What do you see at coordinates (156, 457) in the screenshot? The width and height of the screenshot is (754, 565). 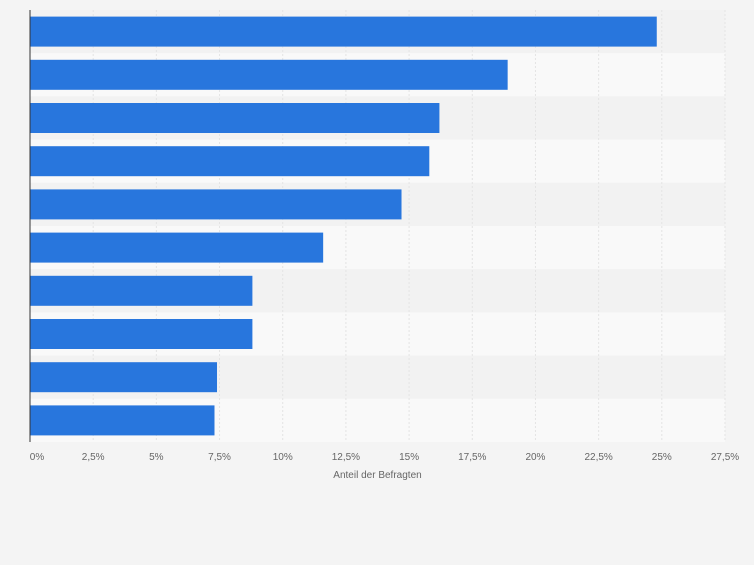 I see `x-tick-label: 5%` at bounding box center [156, 457].